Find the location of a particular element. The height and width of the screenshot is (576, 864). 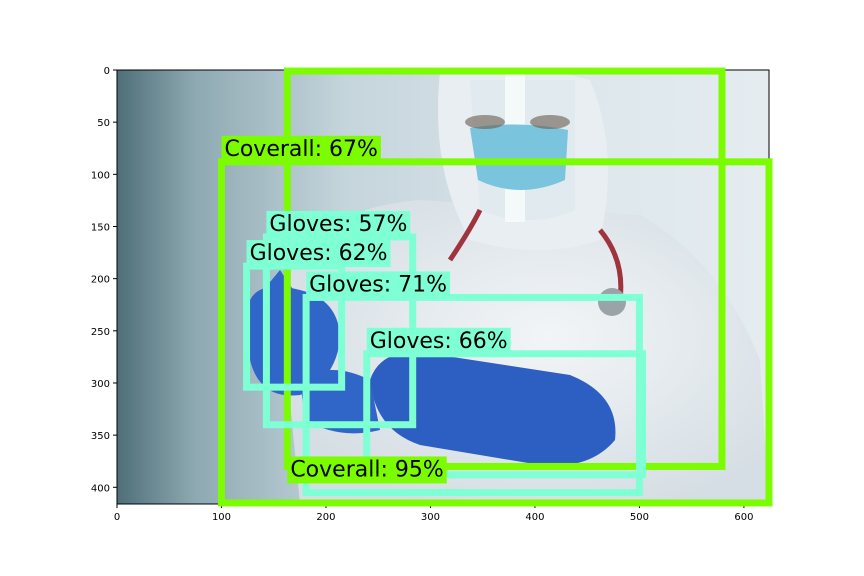

gloves-label: Gloves: 66% is located at coordinates (438, 341).